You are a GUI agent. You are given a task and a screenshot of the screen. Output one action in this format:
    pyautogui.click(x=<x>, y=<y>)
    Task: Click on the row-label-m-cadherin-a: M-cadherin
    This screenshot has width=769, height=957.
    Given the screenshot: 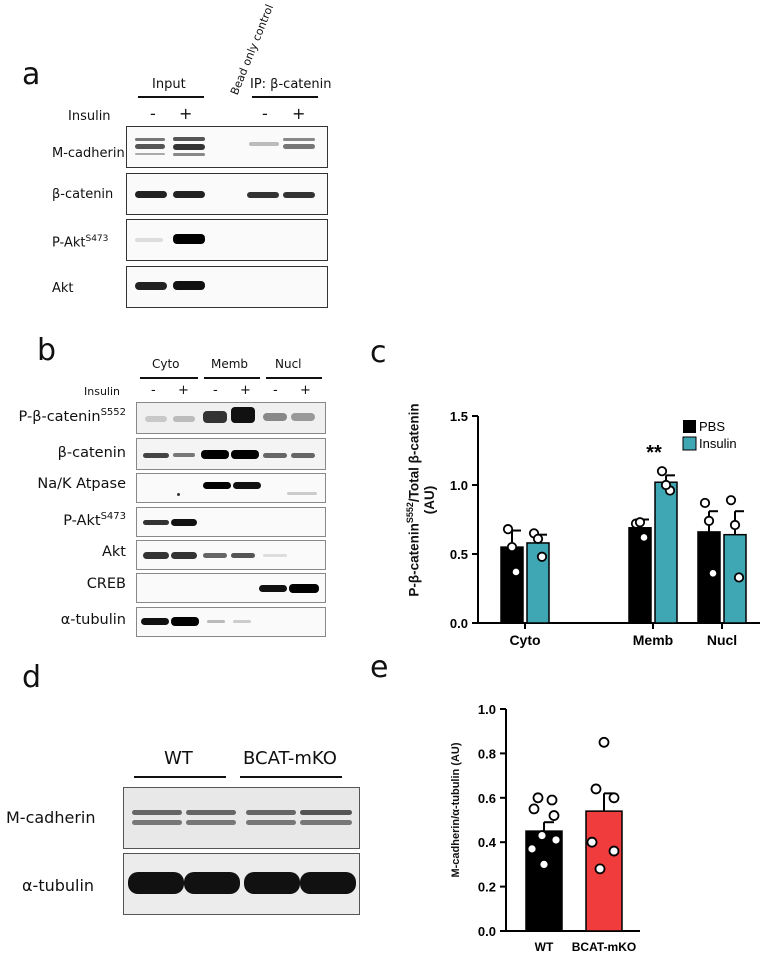 What is the action you would take?
    pyautogui.click(x=88, y=153)
    